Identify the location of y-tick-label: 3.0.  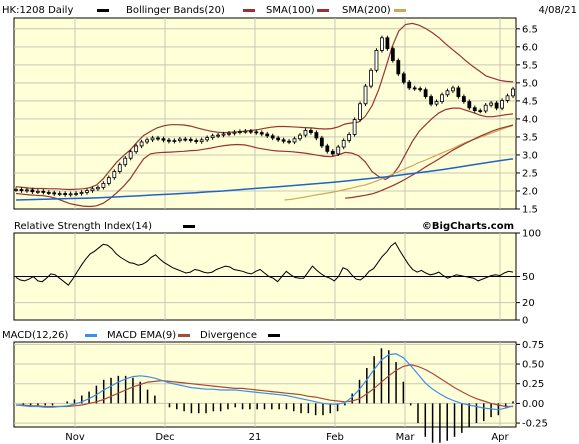
(530, 155).